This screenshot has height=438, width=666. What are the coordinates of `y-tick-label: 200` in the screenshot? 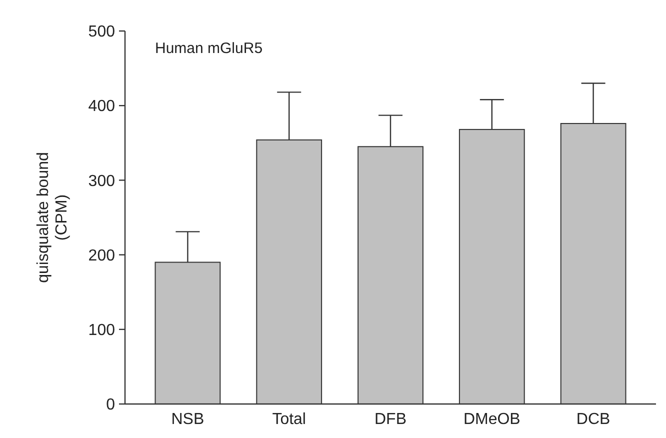 It's located at (102, 255).